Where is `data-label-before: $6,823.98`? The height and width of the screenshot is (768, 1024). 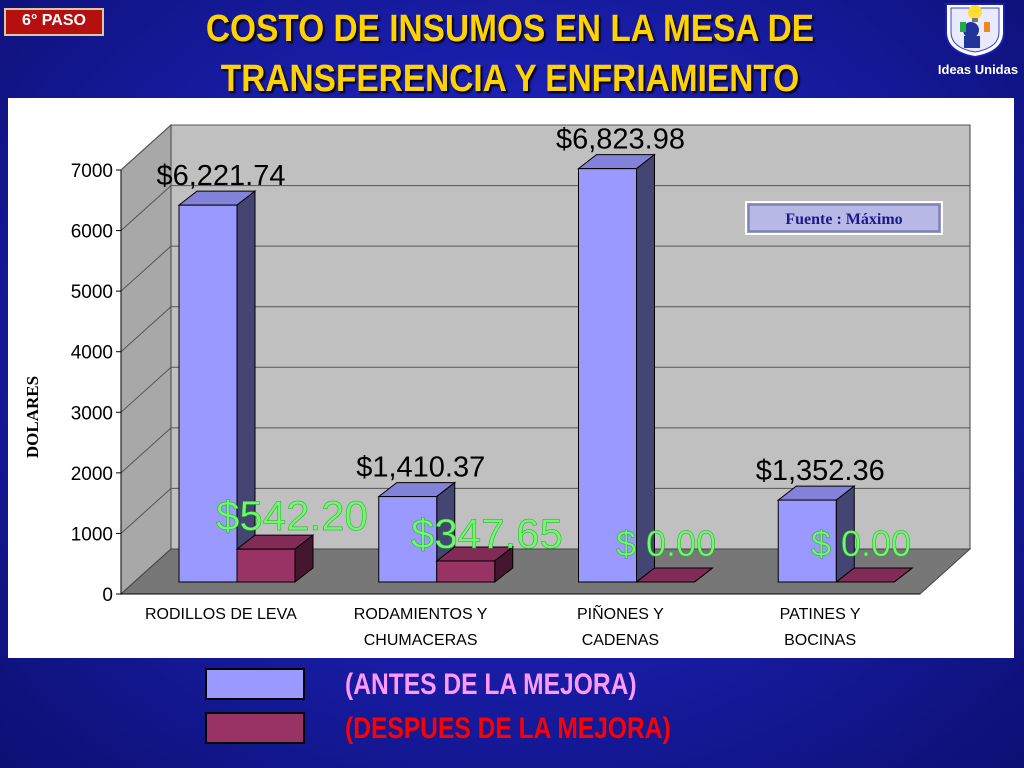 data-label-before: $6,823.98 is located at coordinates (620, 140).